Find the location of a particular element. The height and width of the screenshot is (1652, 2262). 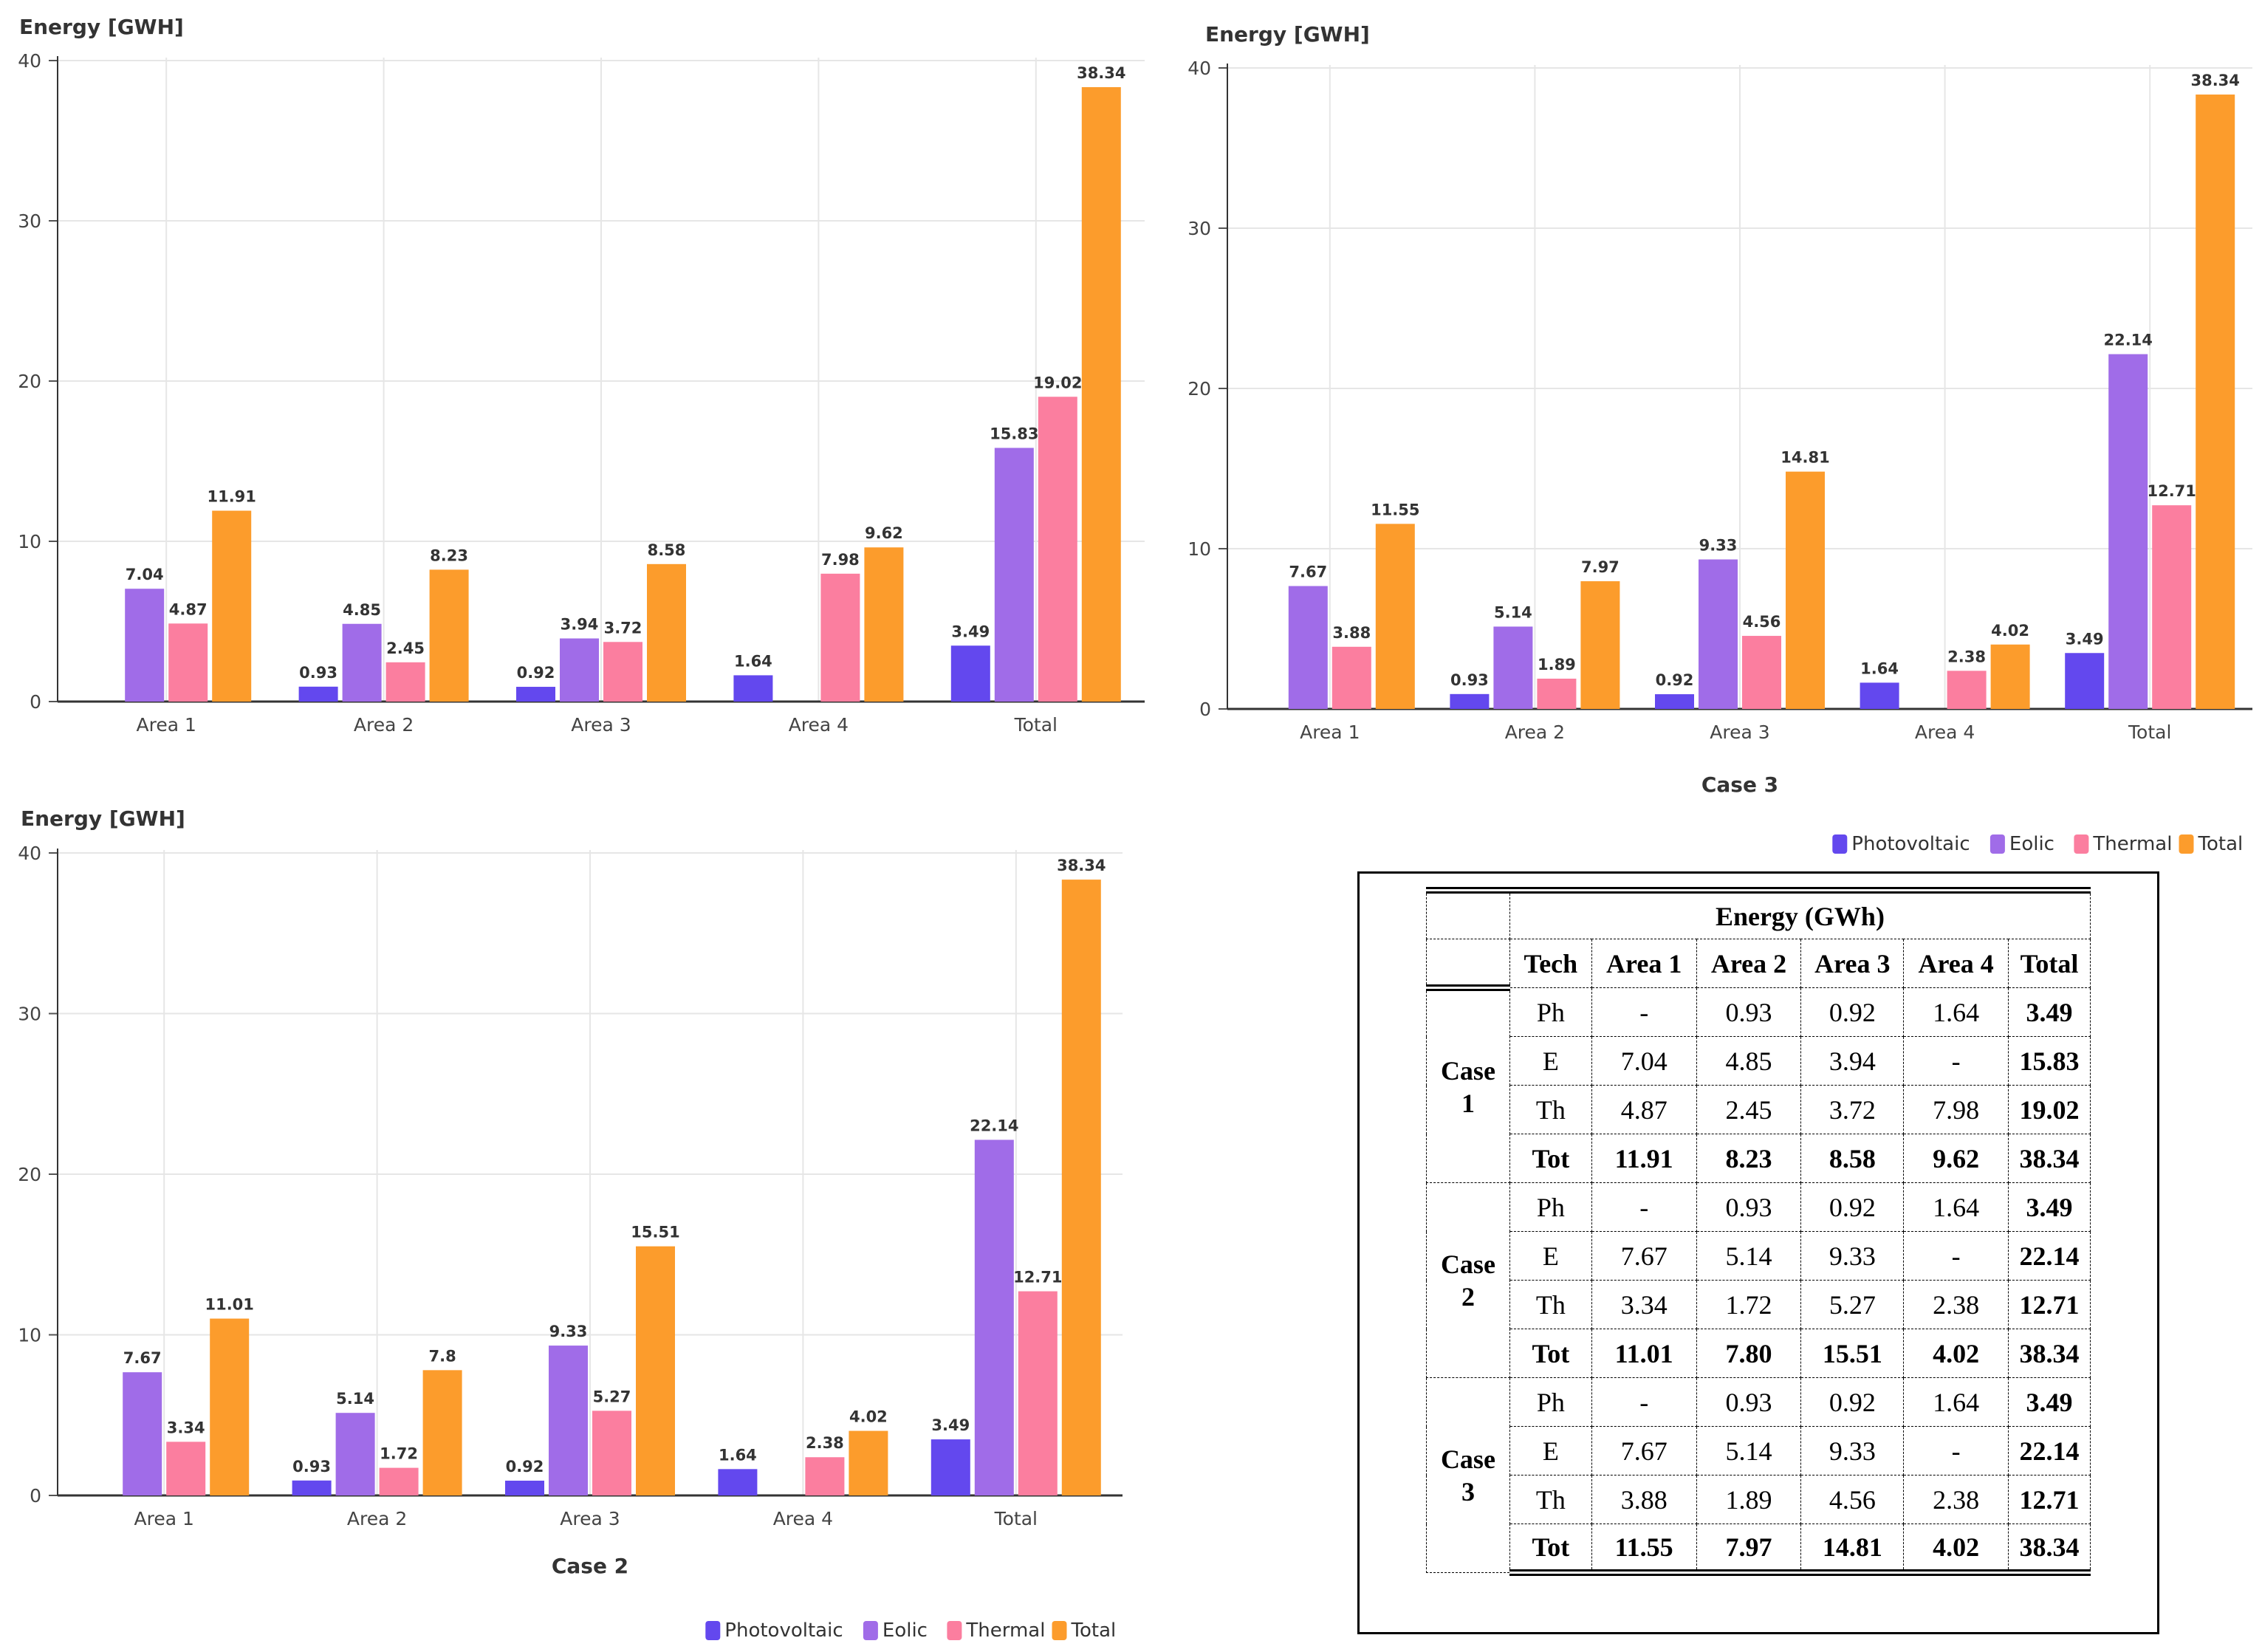

table-row: E 7.67 5.14 9.33-22.14 is located at coordinates (1759, 1451).